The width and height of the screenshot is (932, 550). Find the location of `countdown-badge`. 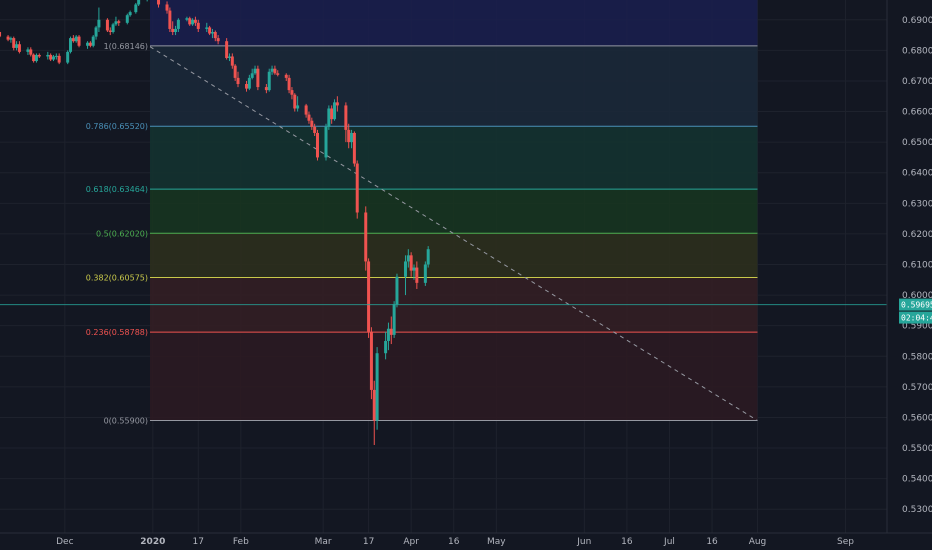

countdown-badge is located at coordinates (915, 317).